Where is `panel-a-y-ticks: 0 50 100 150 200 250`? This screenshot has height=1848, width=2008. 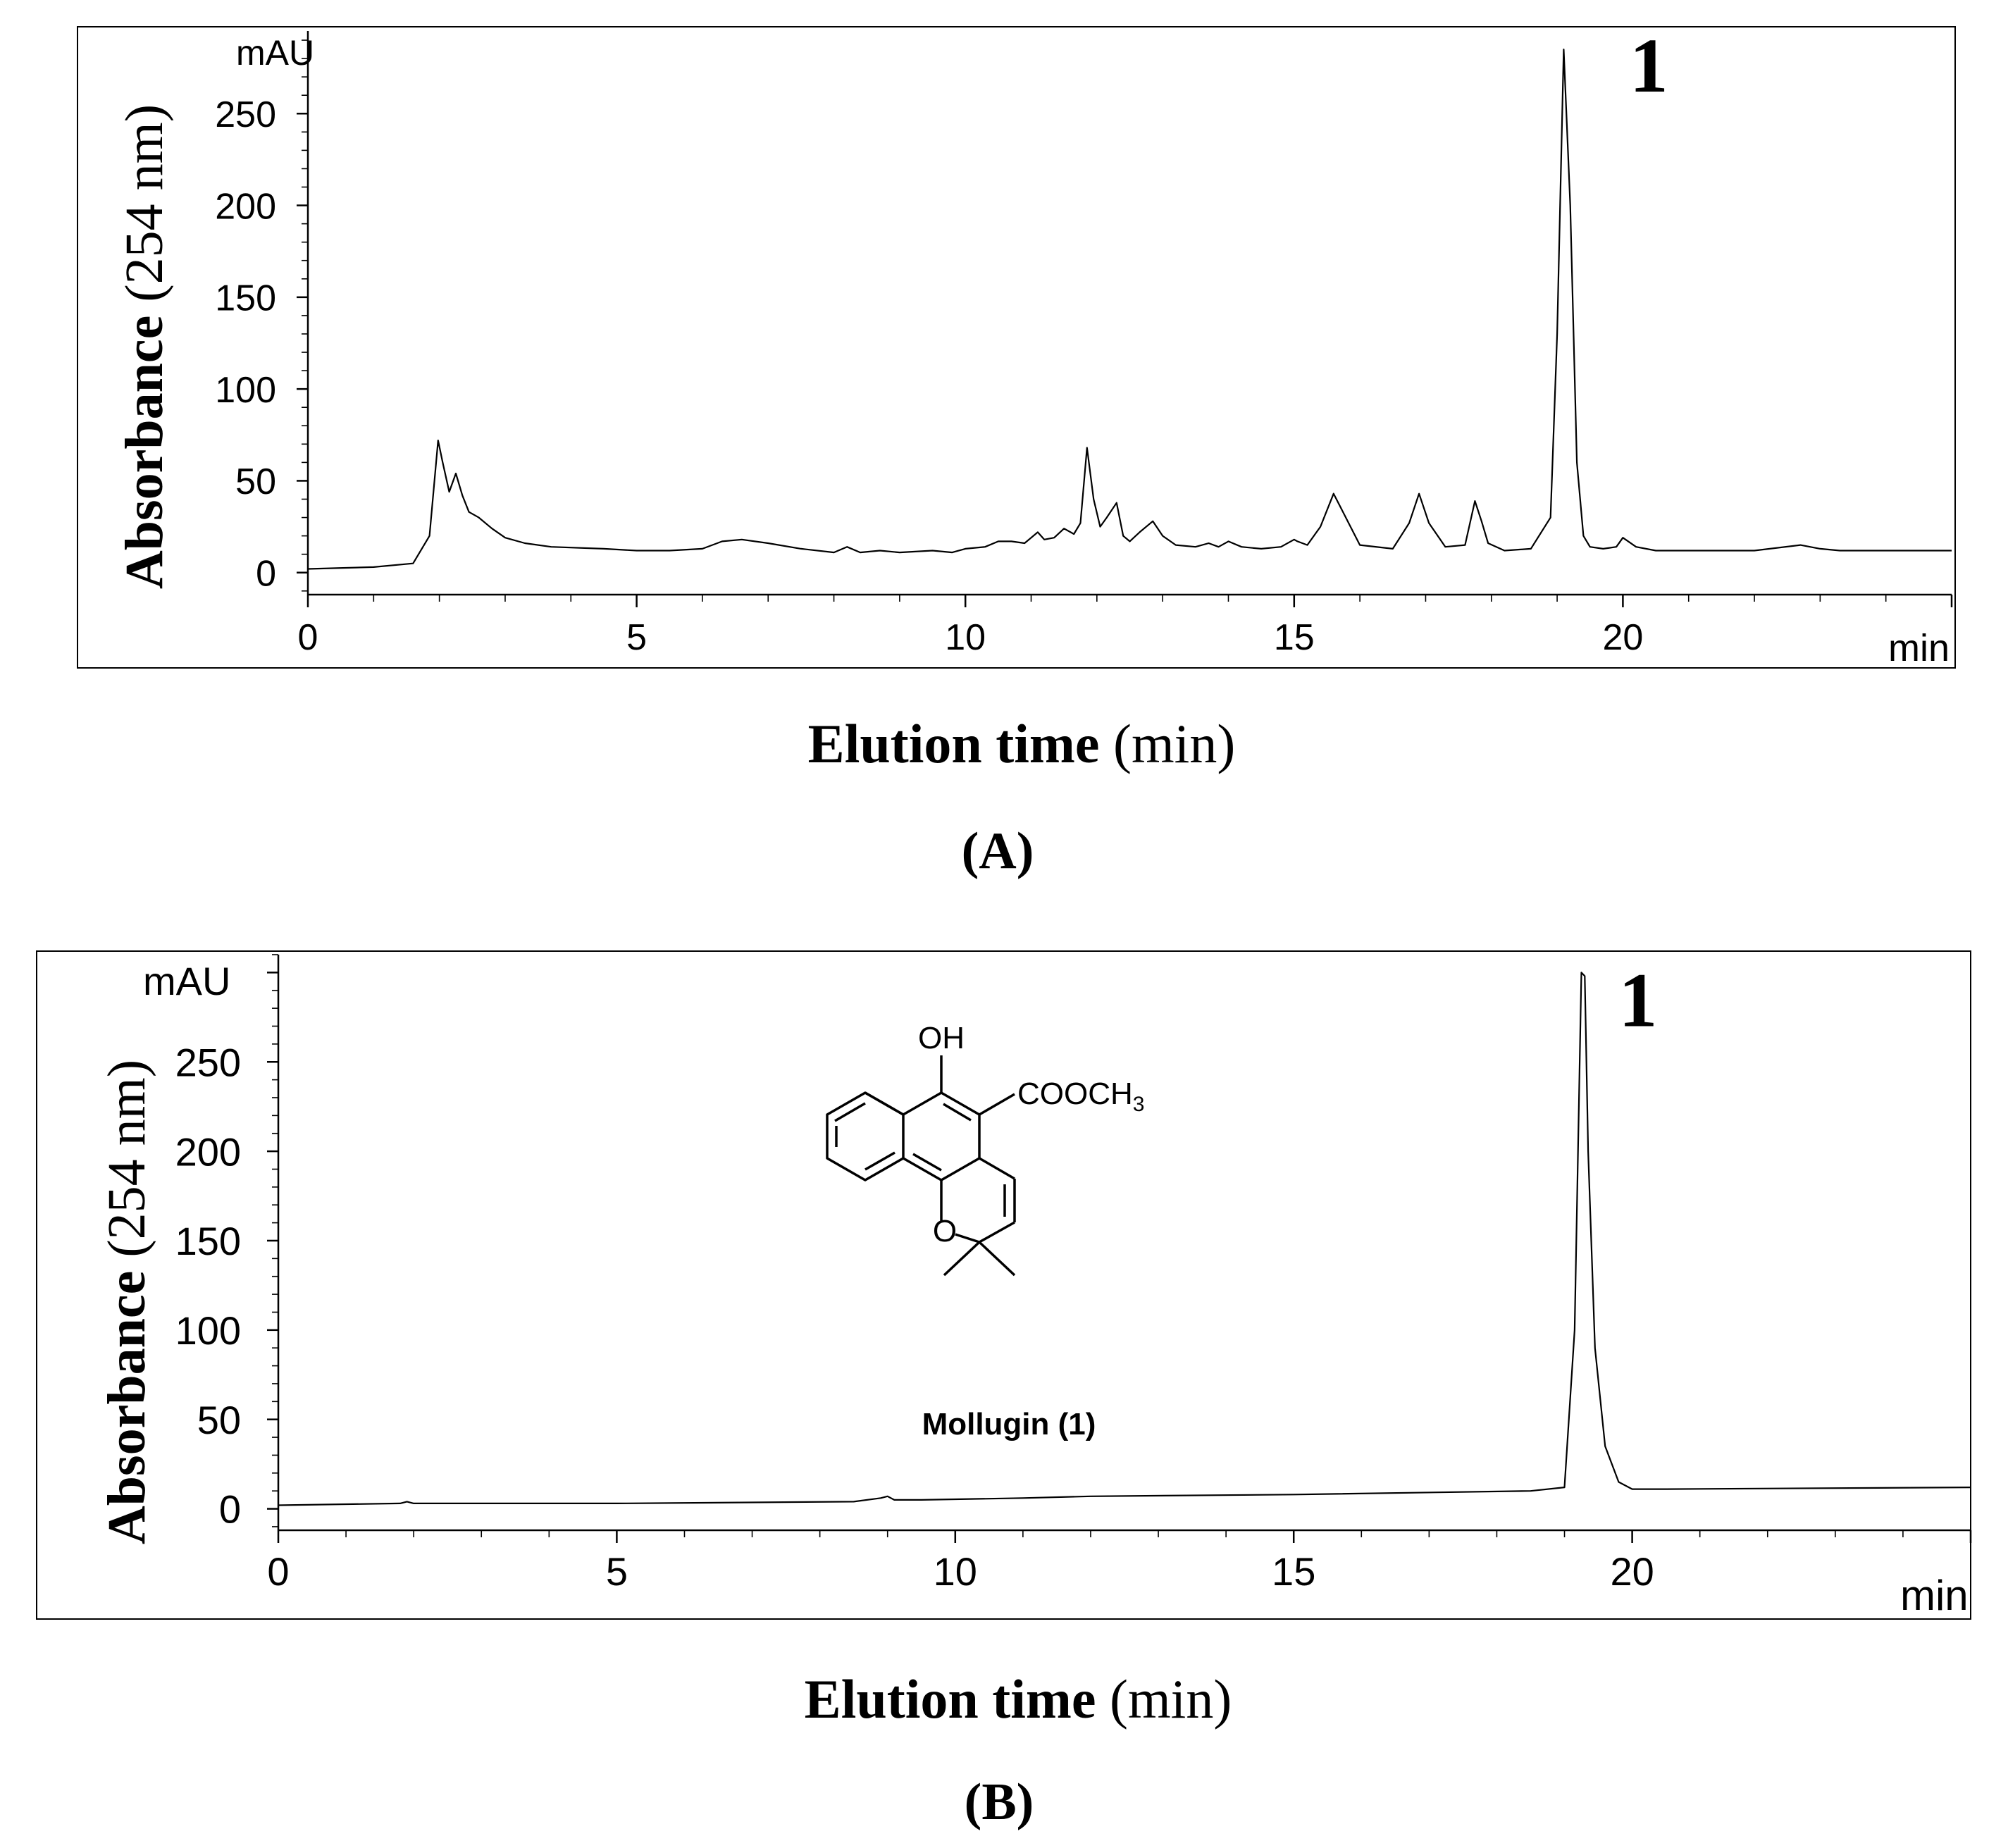
panel-a-y-ticks: 0 50 100 150 200 250 is located at coordinates (261, 316).